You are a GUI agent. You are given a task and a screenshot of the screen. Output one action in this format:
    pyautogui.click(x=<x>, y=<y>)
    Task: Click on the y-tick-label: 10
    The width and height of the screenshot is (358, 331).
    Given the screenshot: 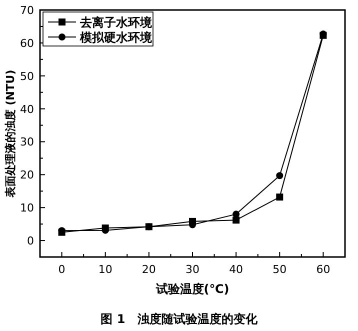 What is the action you would take?
    pyautogui.click(x=27, y=208)
    